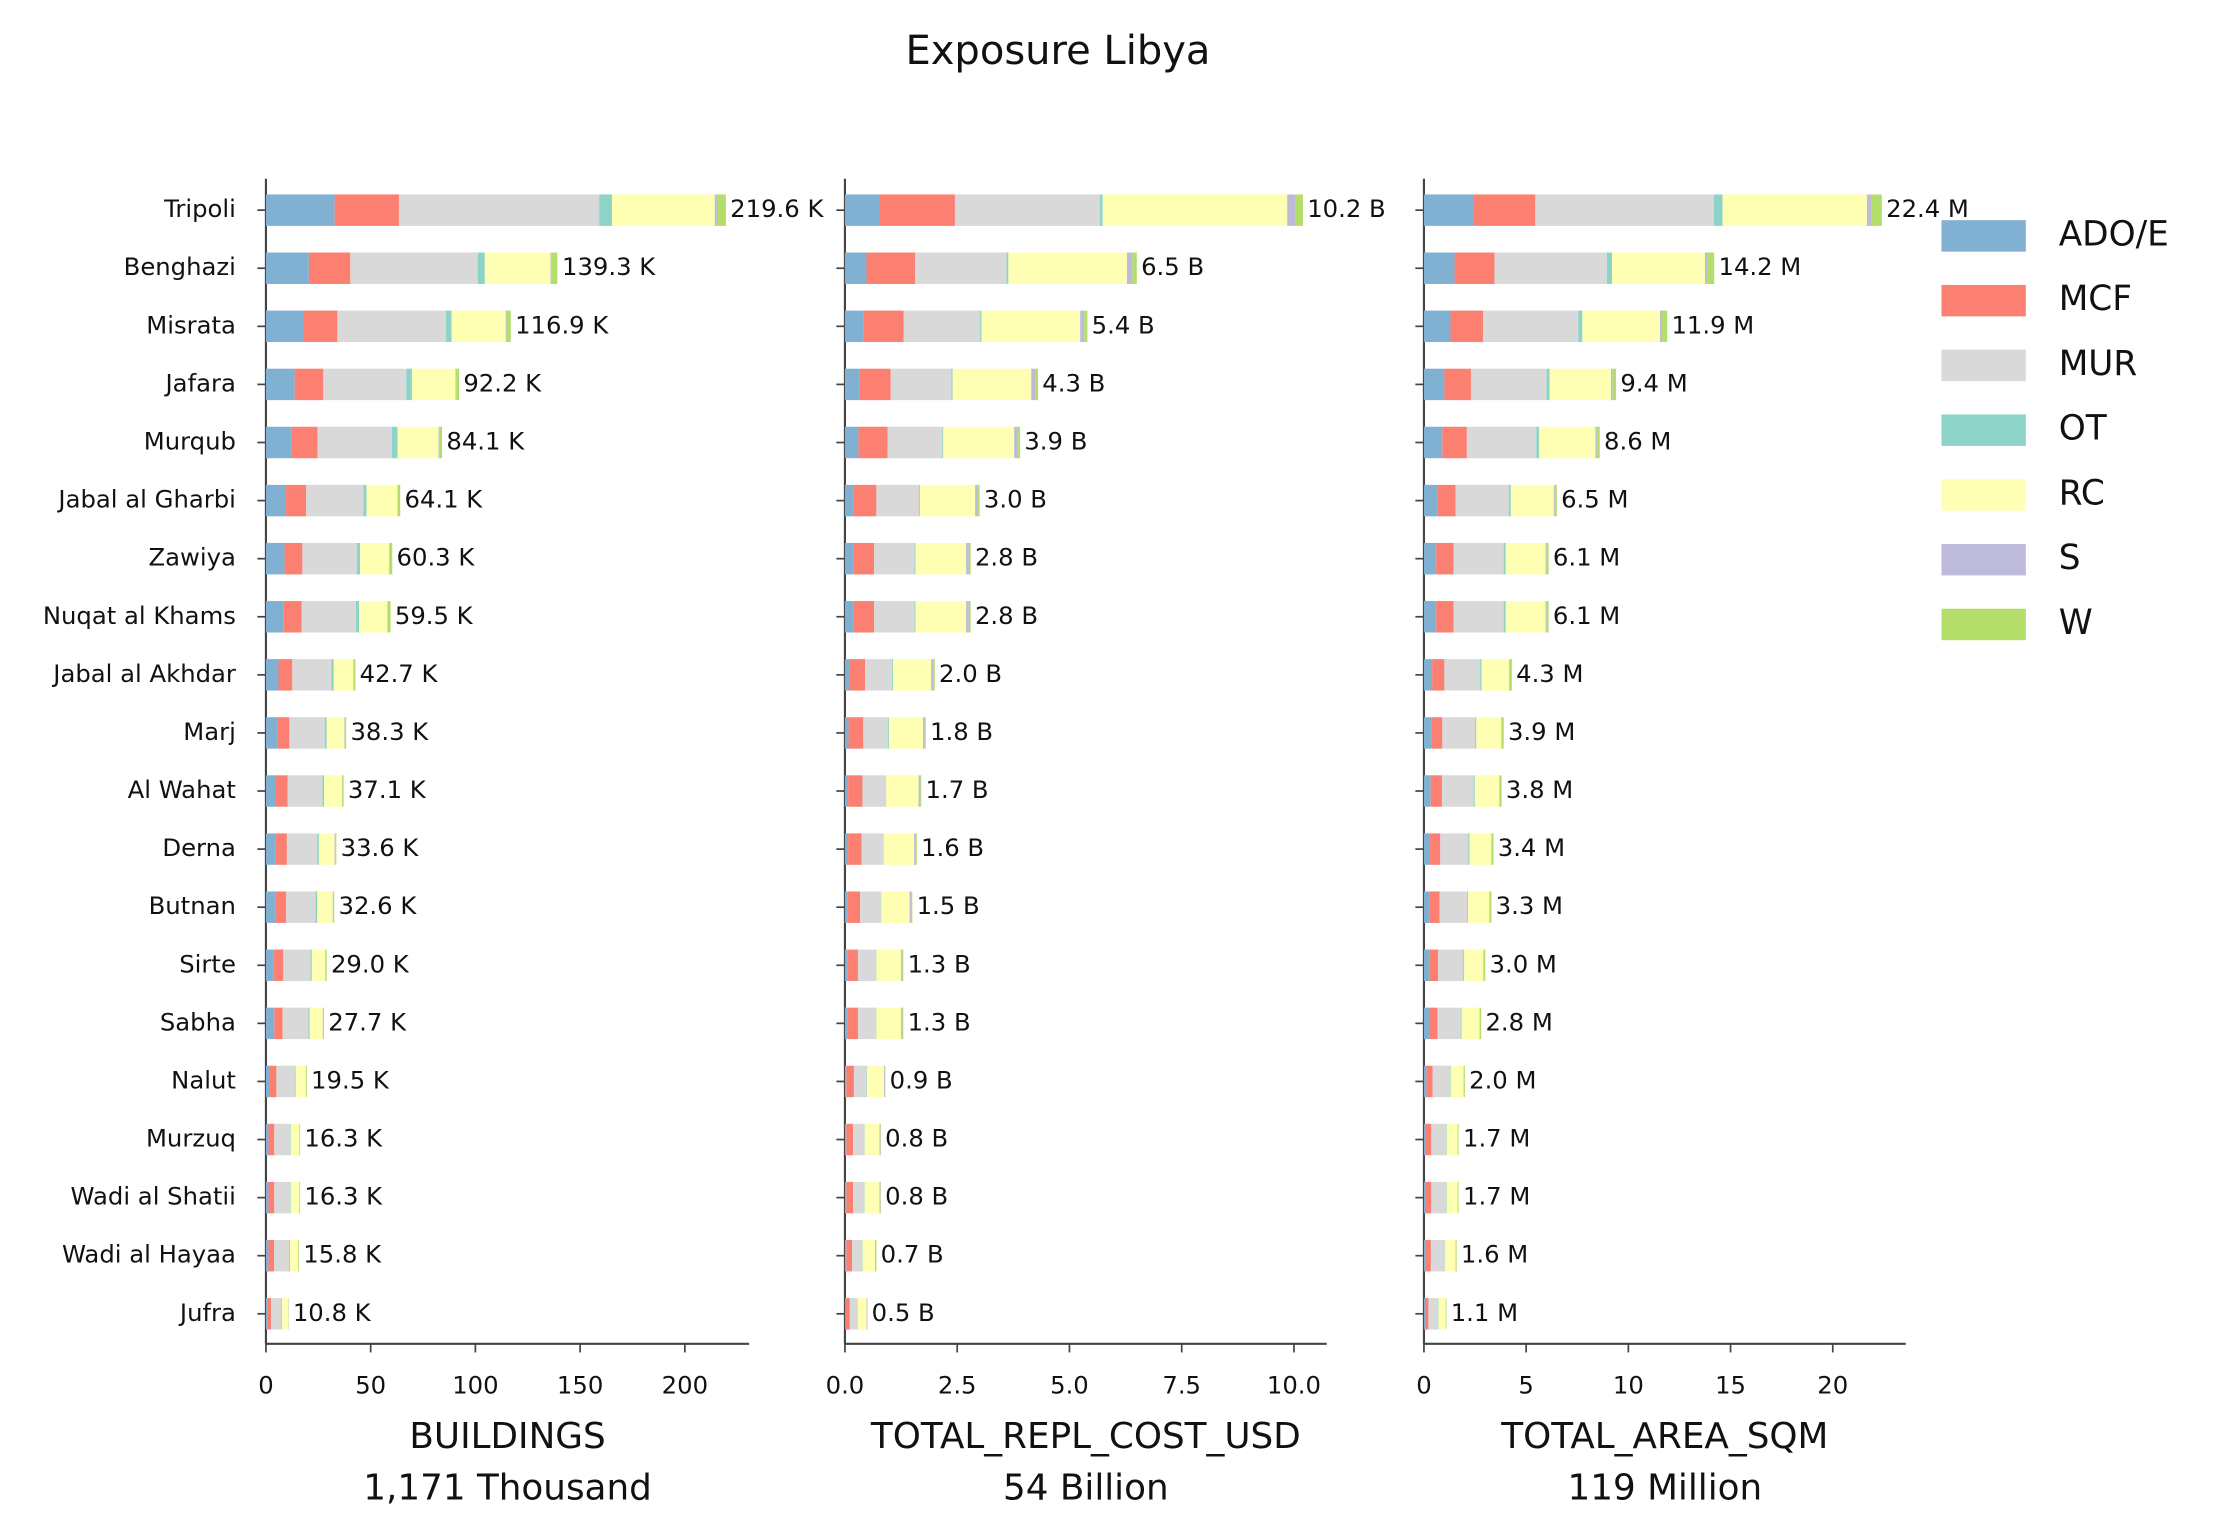 This screenshot has width=2226, height=1534. What do you see at coordinates (378, 905) in the screenshot?
I see `total-label: 32.6 K` at bounding box center [378, 905].